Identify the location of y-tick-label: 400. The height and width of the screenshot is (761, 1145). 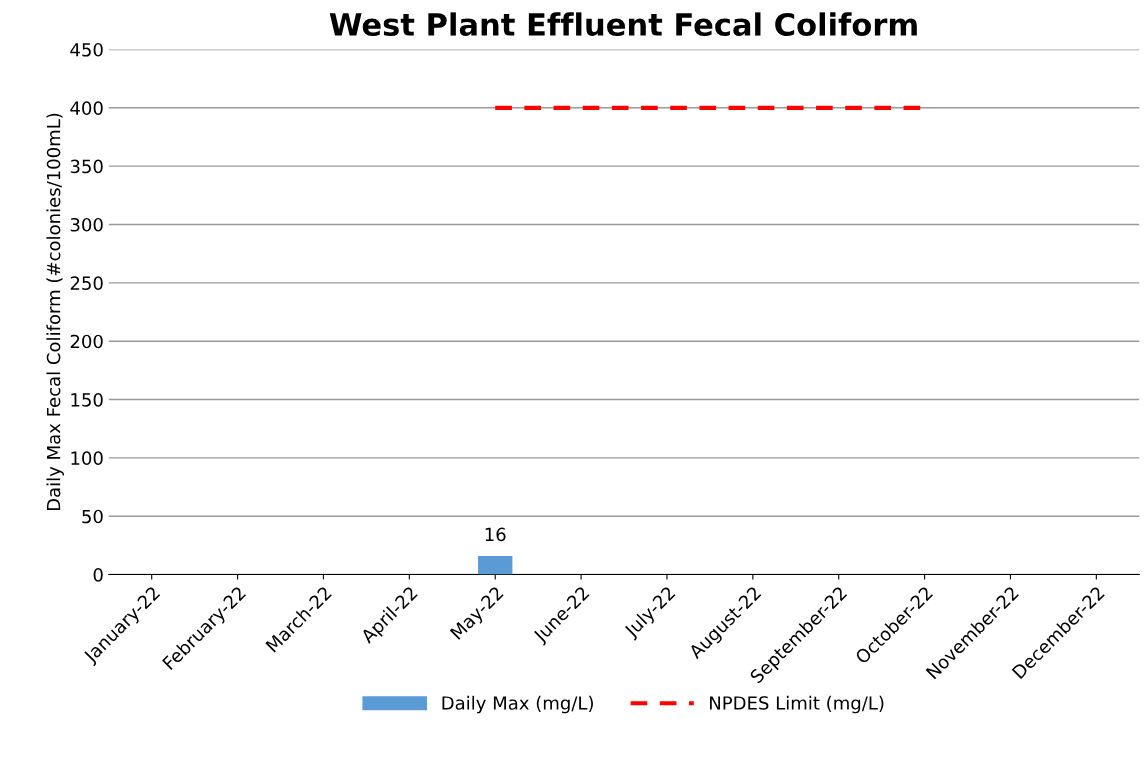
(86, 108).